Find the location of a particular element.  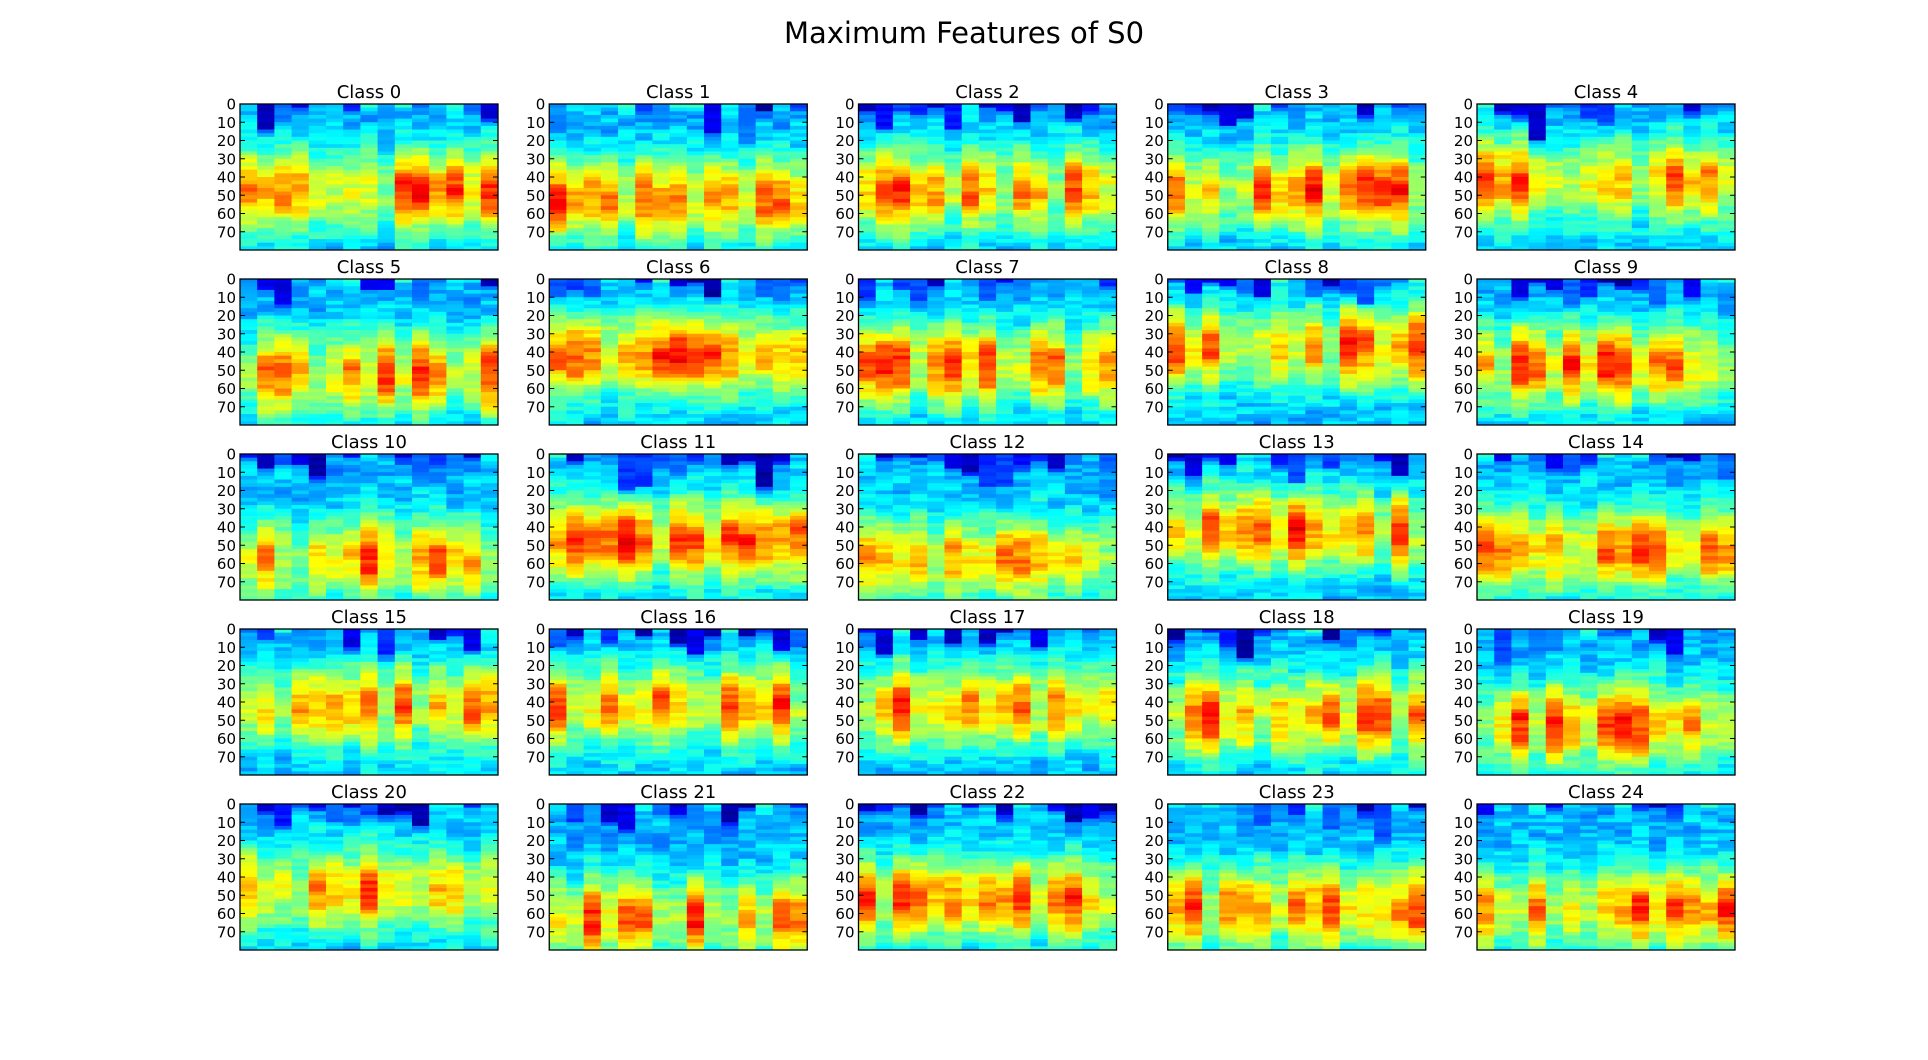

y-tick-label: 10 is located at coordinates (535, 298).